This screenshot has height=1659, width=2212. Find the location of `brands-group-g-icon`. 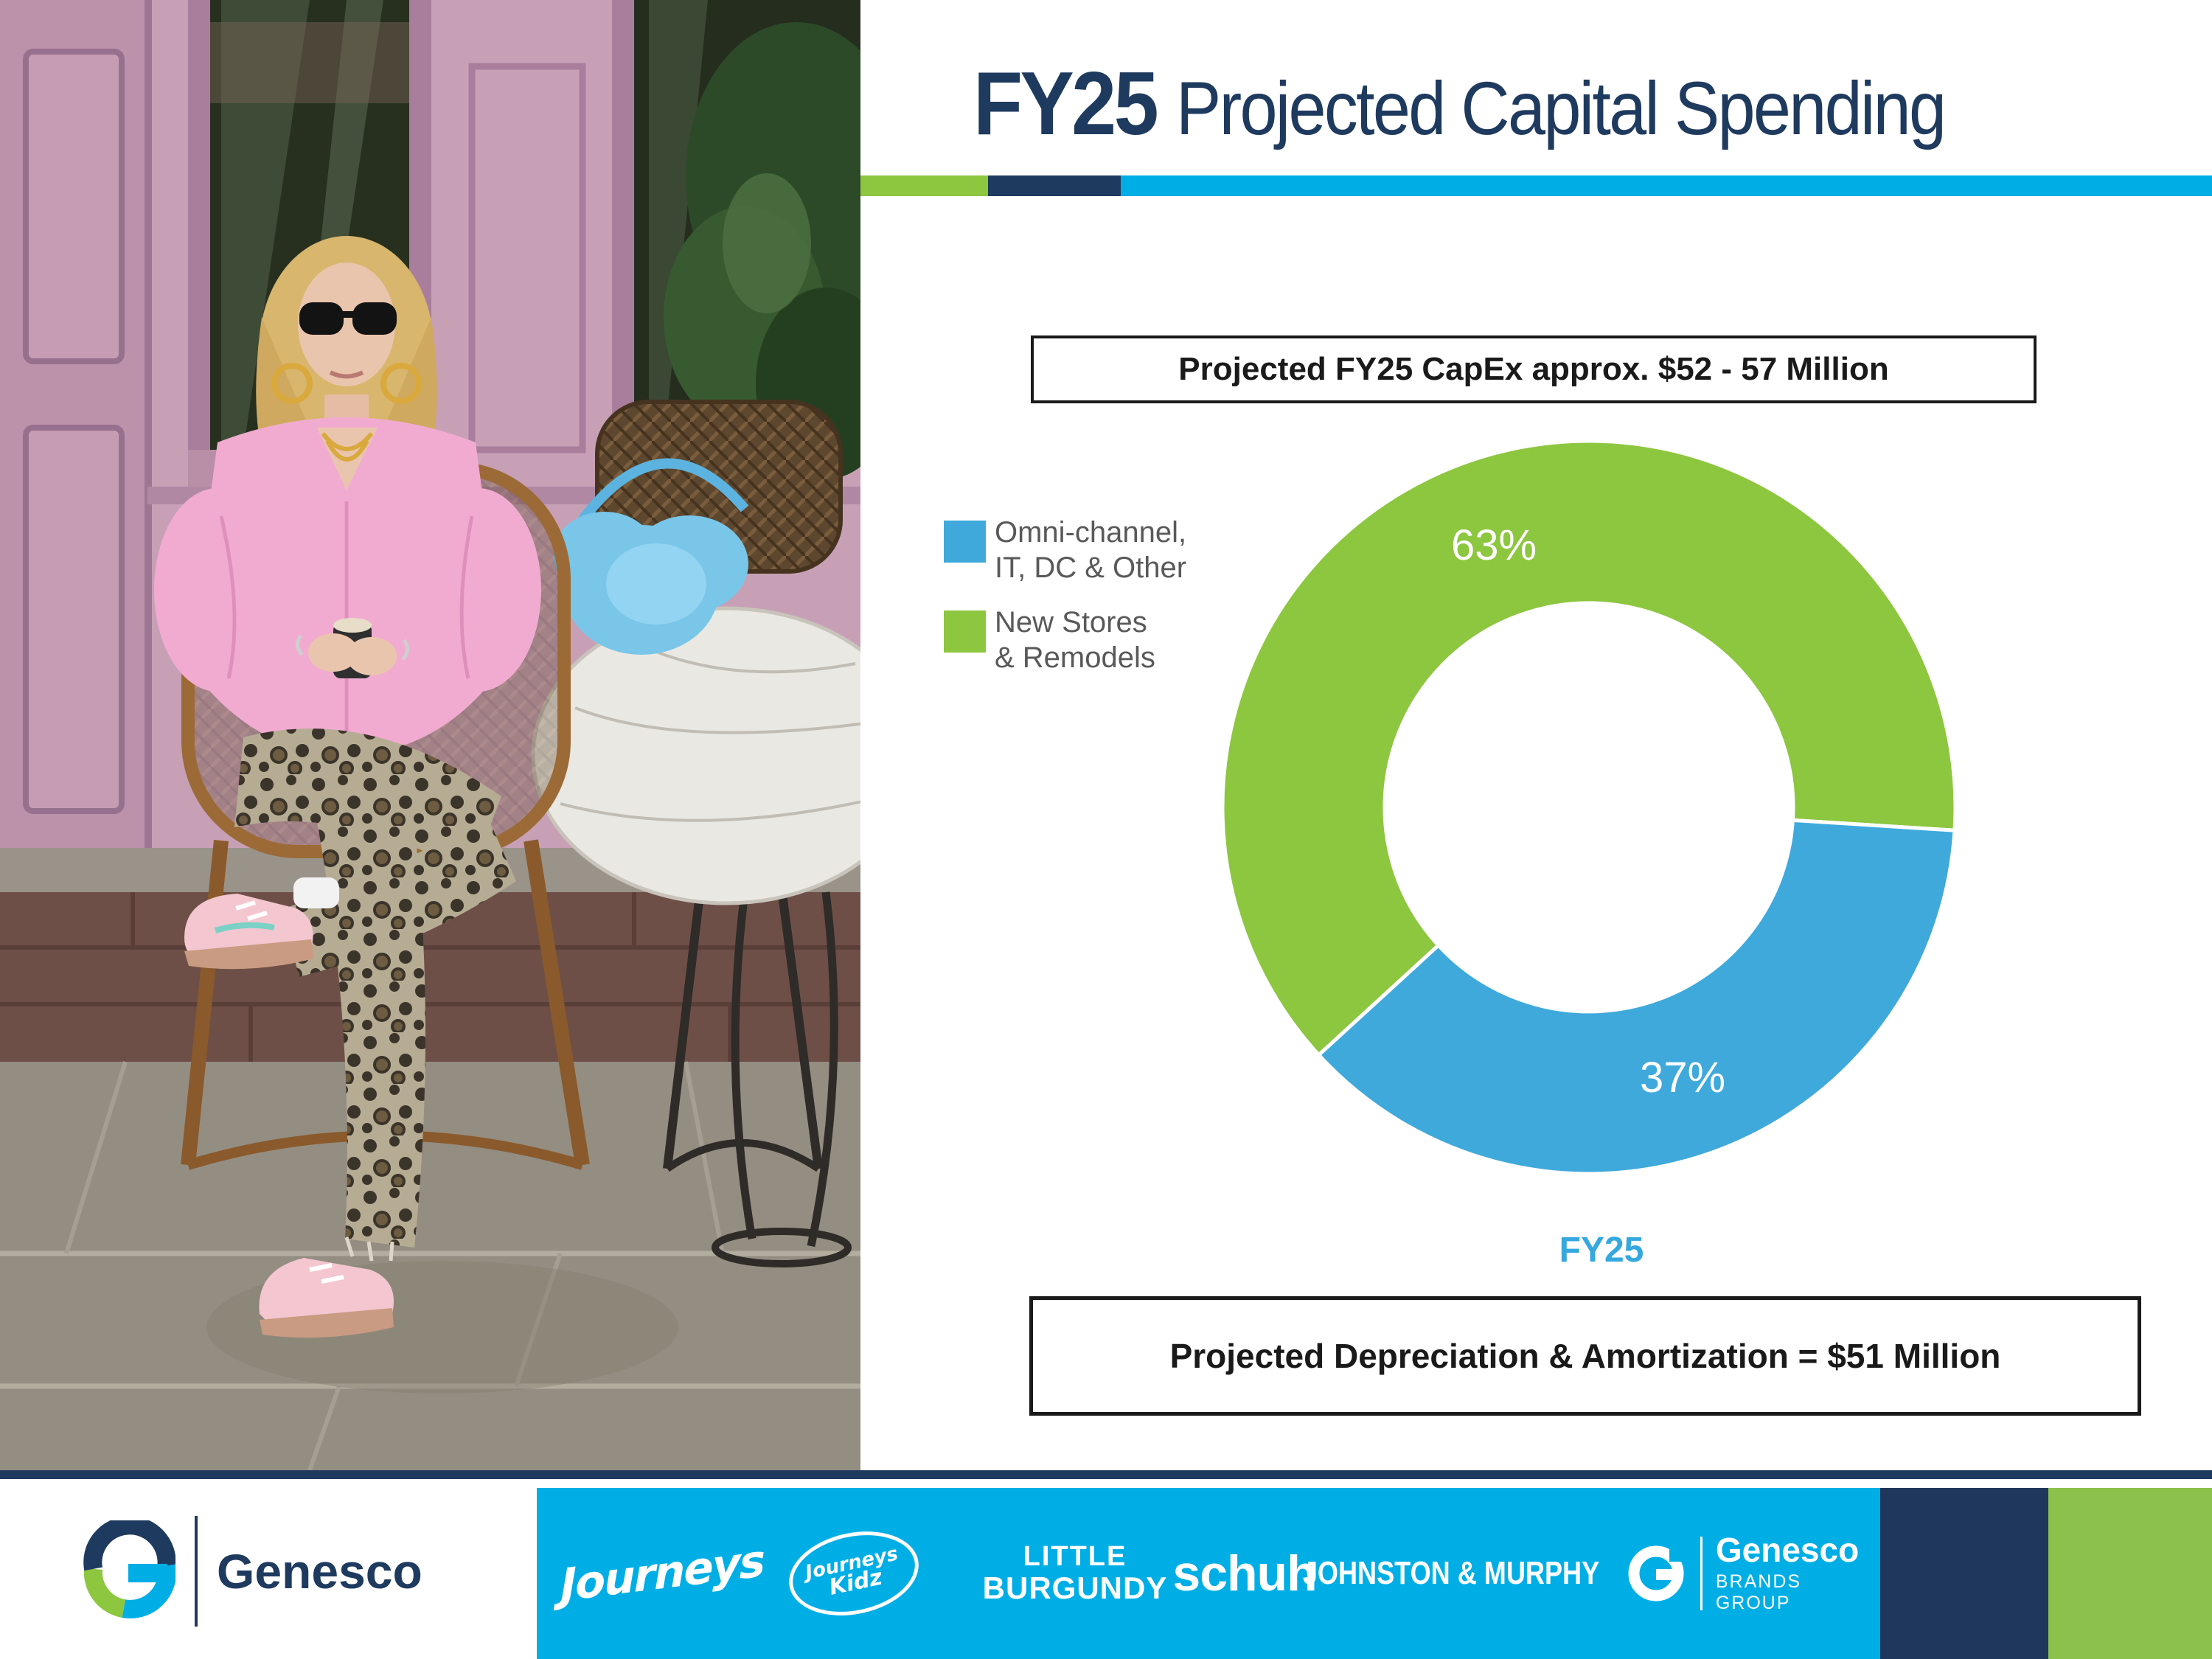

brands-group-g-icon is located at coordinates (1658, 1573).